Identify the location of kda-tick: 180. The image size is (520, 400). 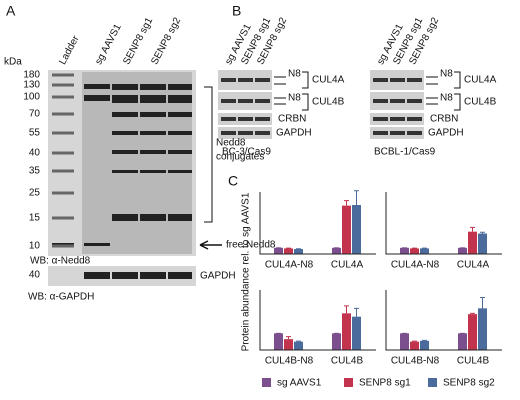
(31, 75).